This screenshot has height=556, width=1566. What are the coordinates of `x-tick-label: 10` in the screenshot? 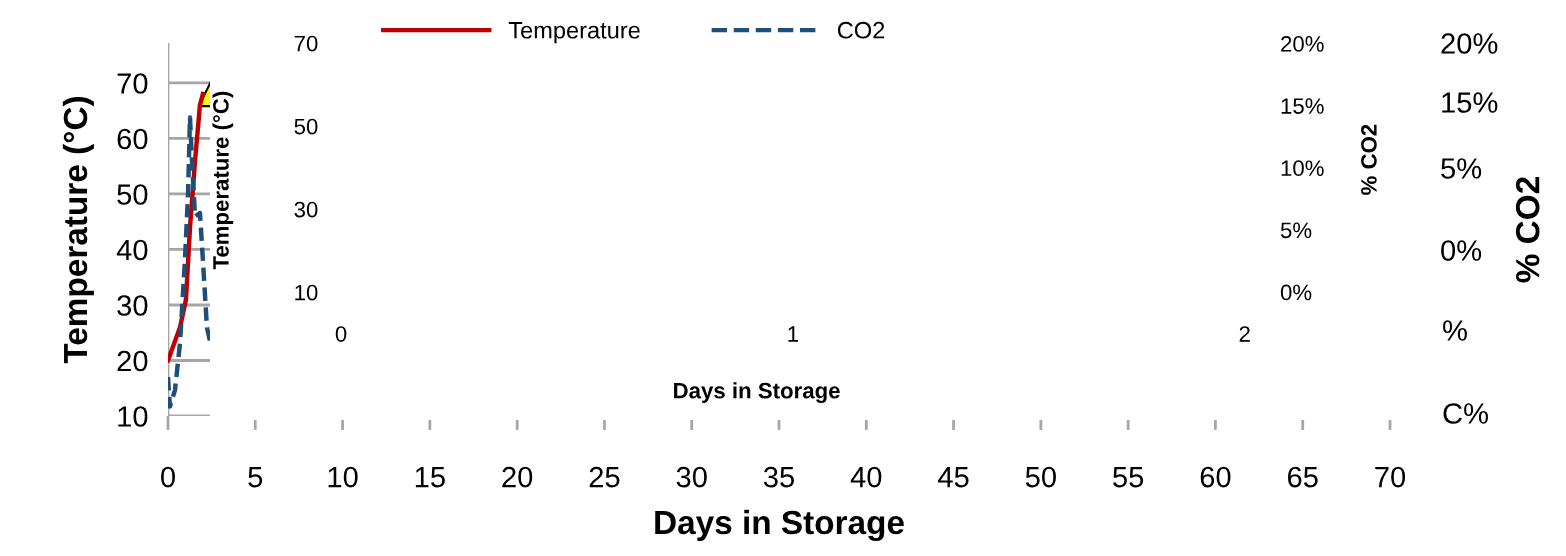 It's located at (343, 477).